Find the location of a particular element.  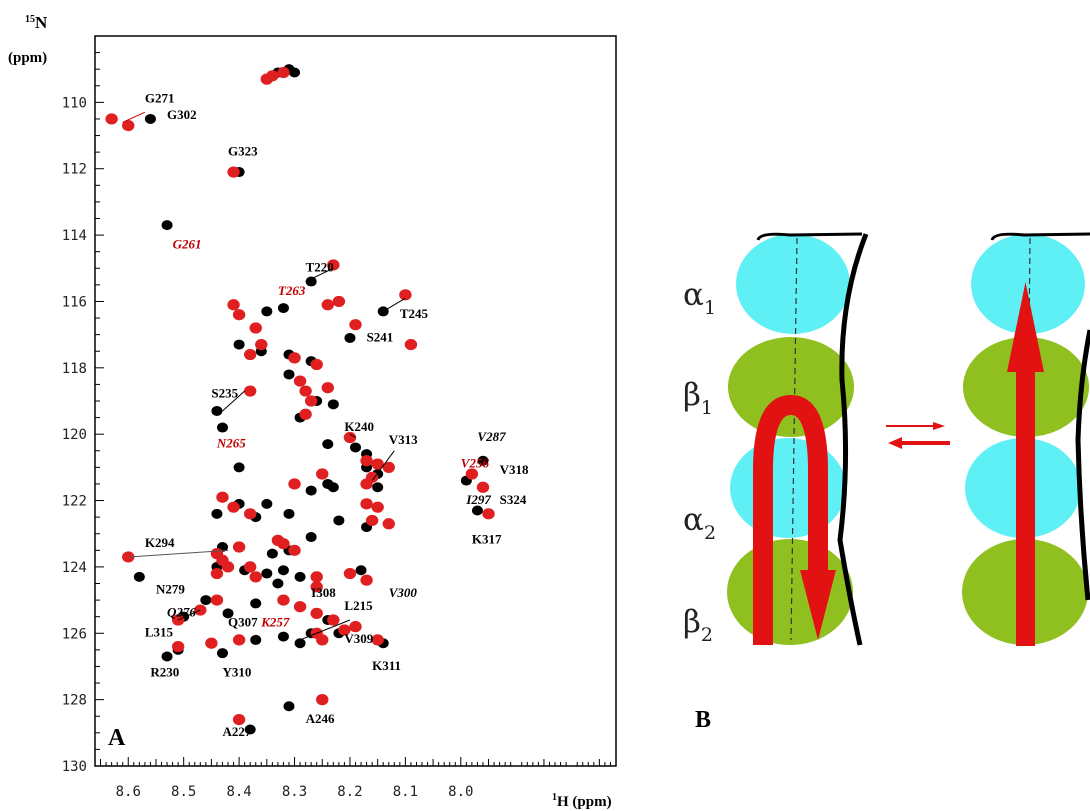

peak-assignment-label: A246 is located at coordinates (320, 718).